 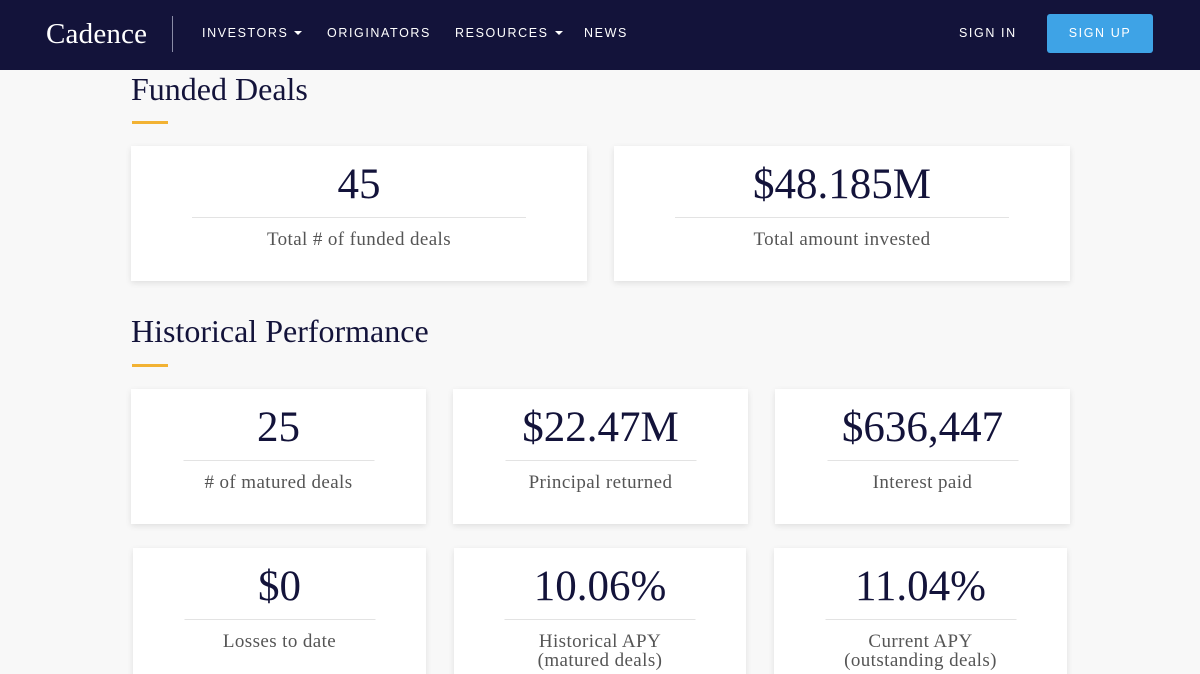 What do you see at coordinates (842, 184) in the screenshot?
I see `stat-value: $48.185M` at bounding box center [842, 184].